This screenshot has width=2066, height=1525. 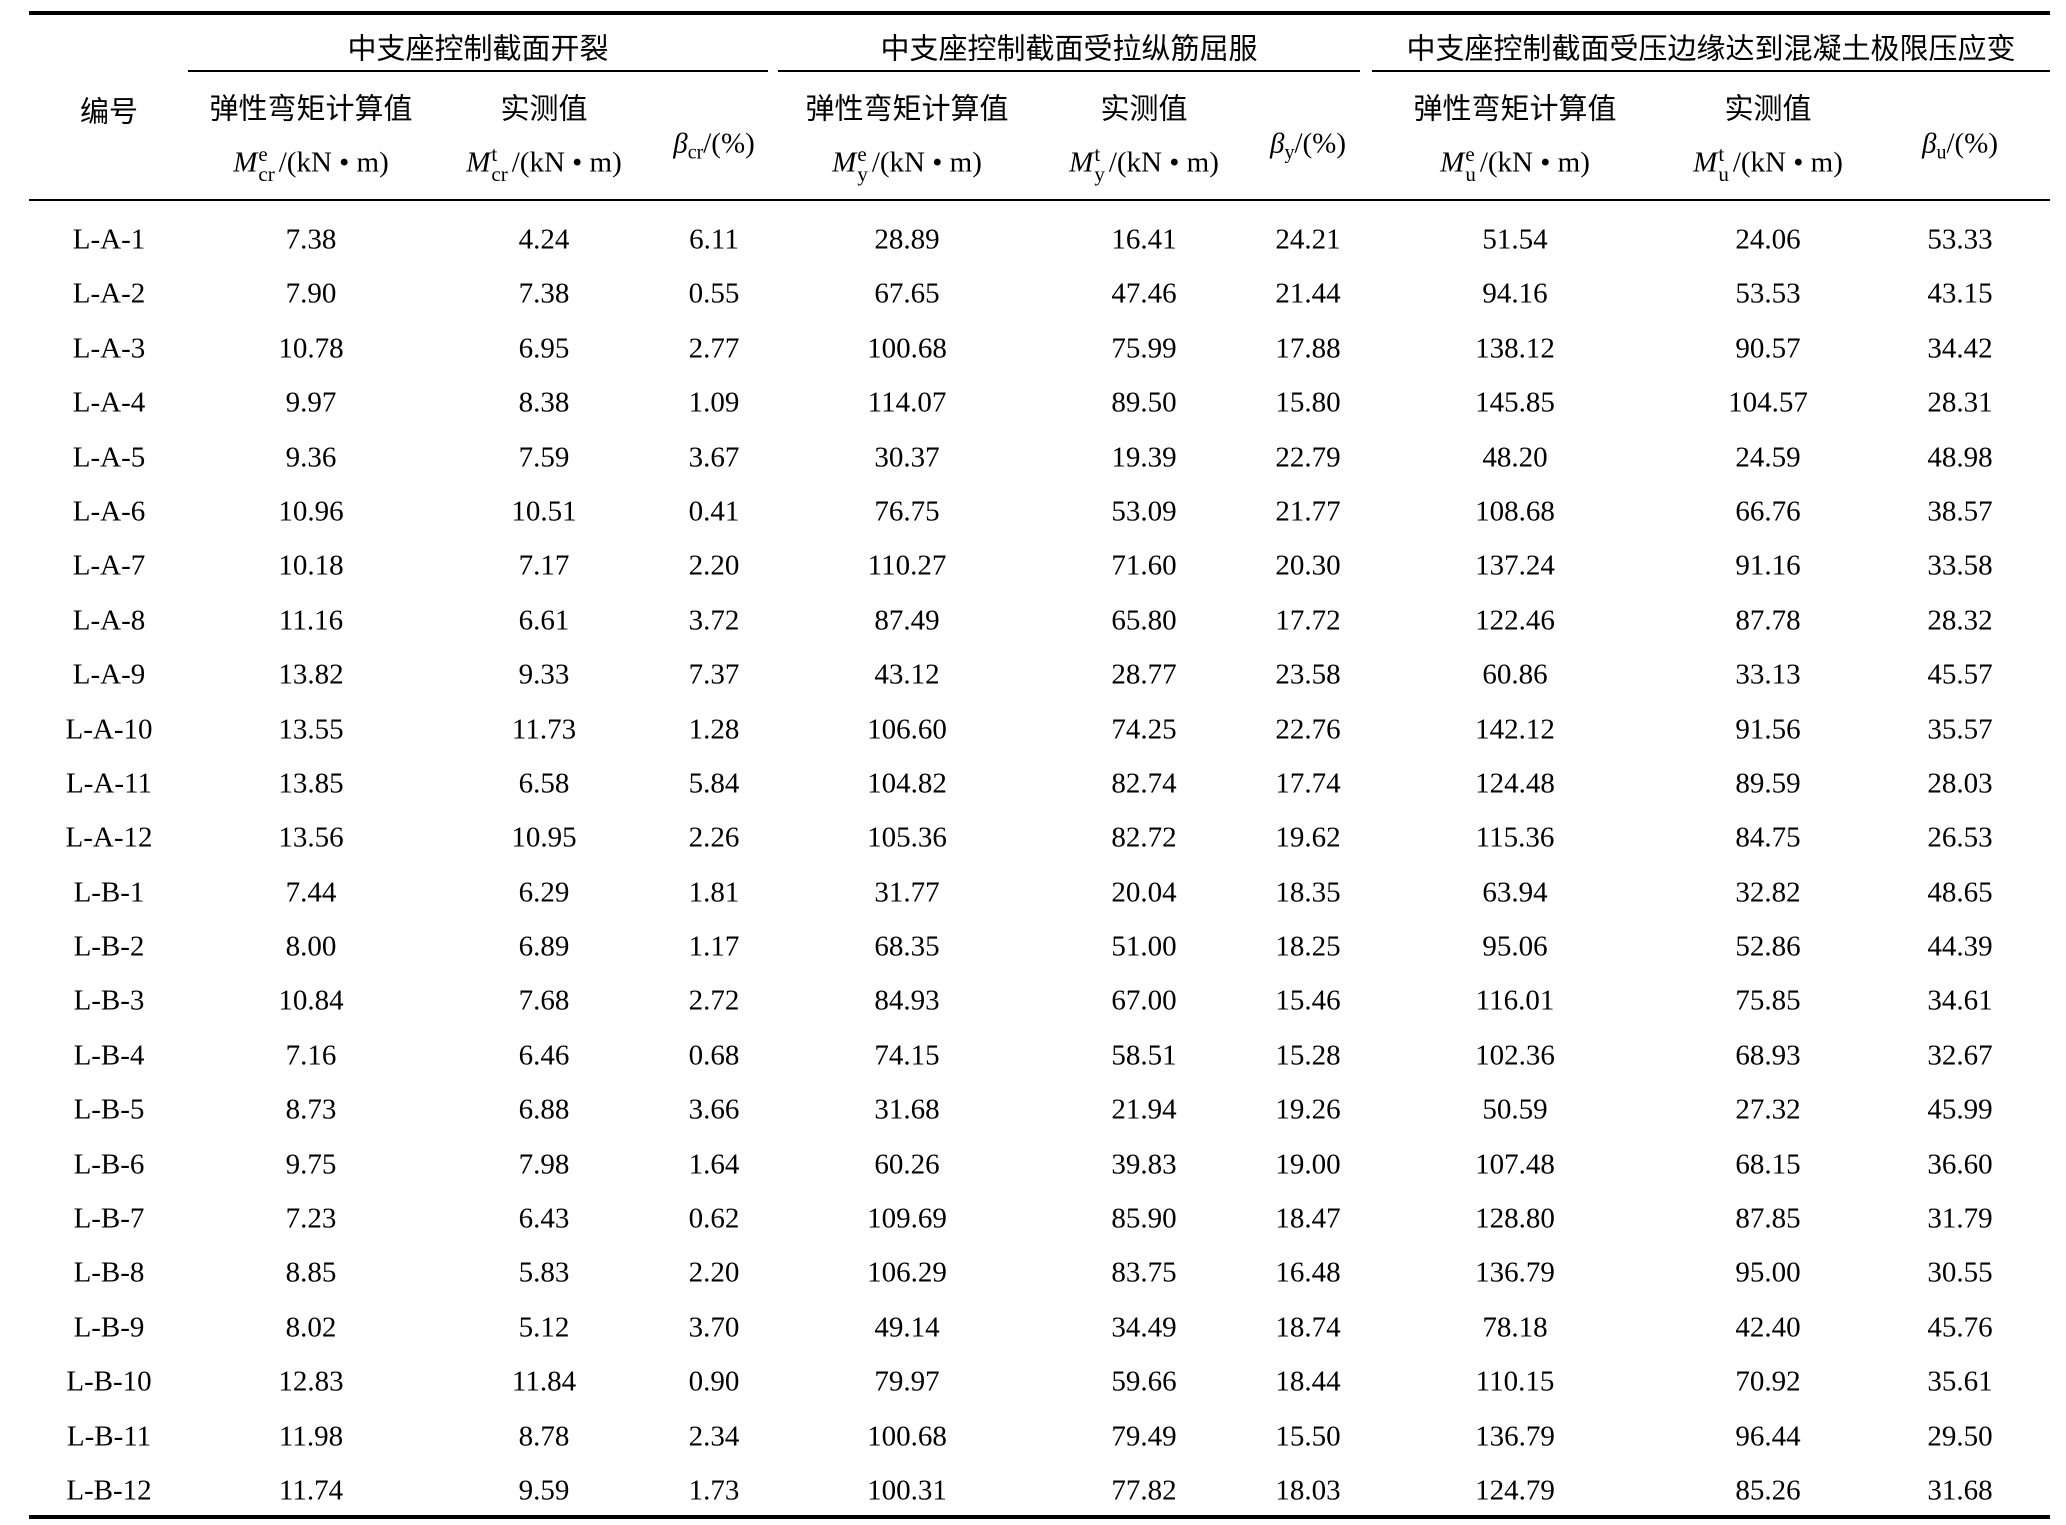 I want to click on cell: 78.18, so click(x=1515, y=1327).